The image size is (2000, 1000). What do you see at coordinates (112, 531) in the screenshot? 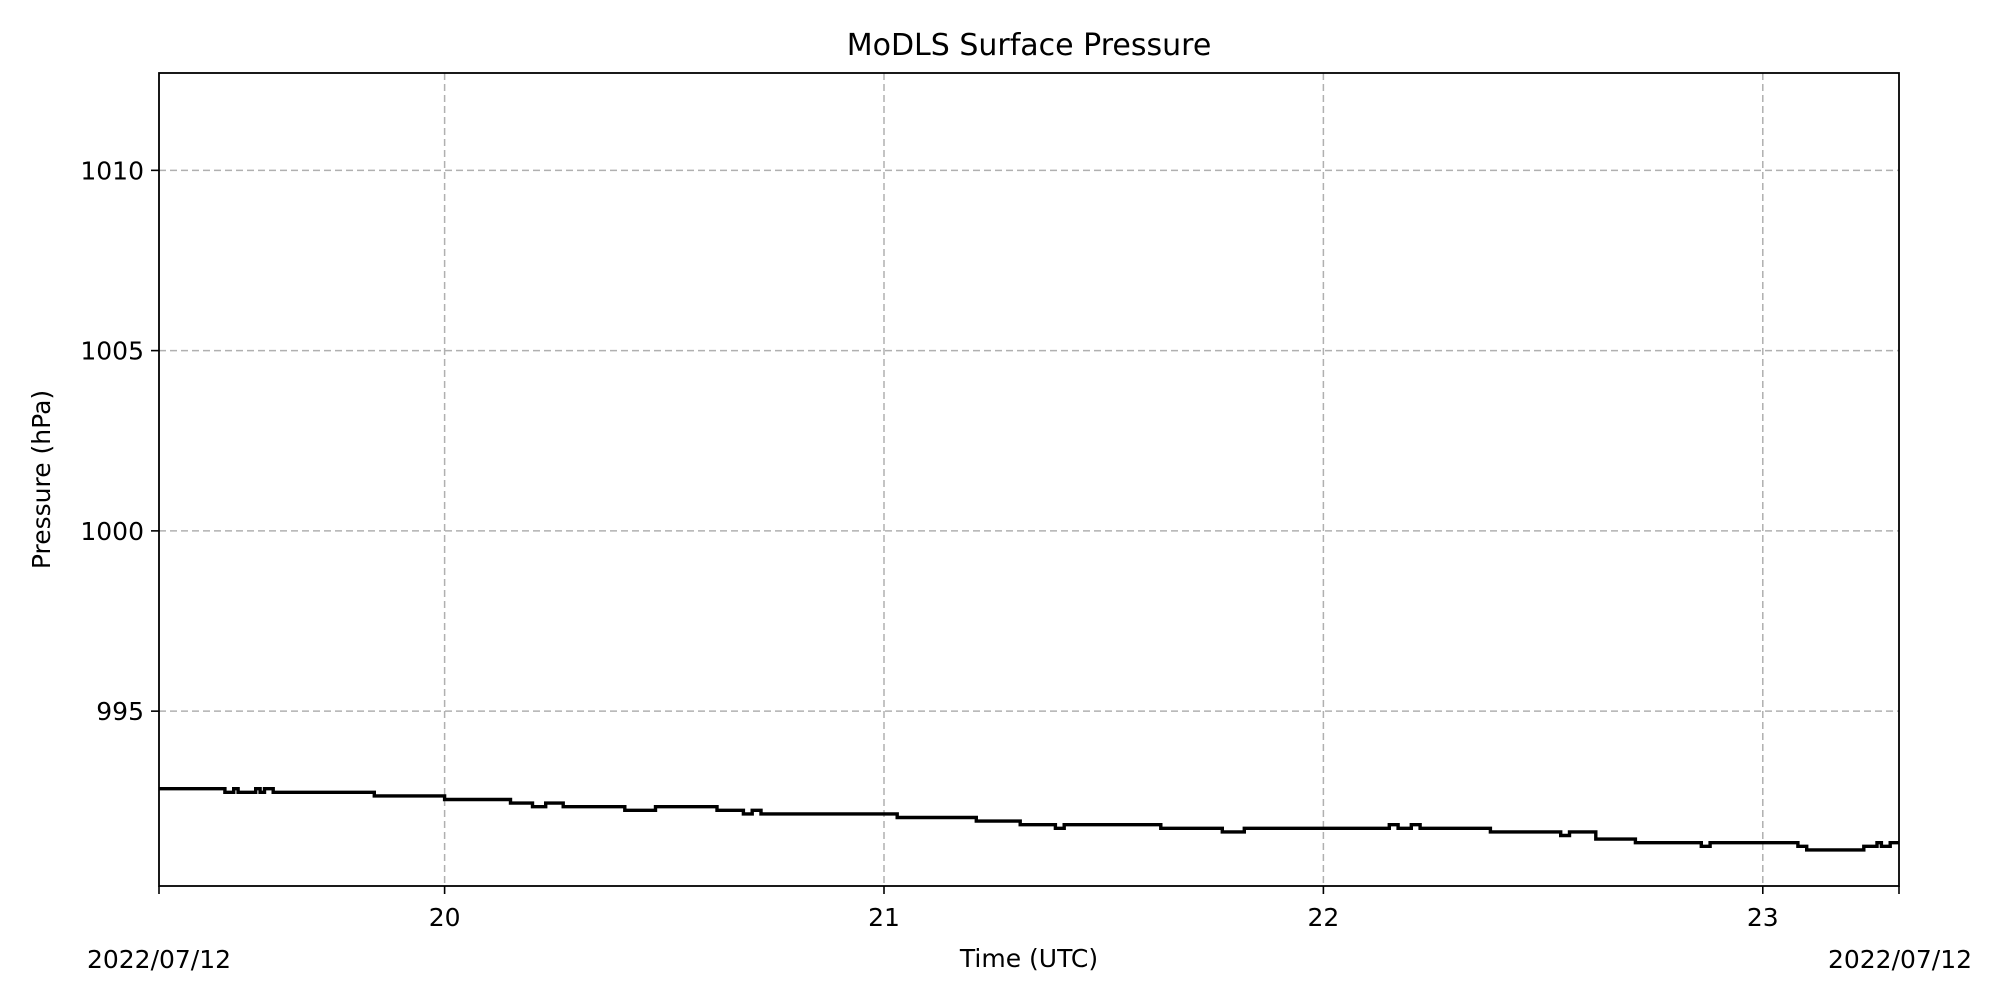
I see `y-tick-label: 1000` at bounding box center [112, 531].